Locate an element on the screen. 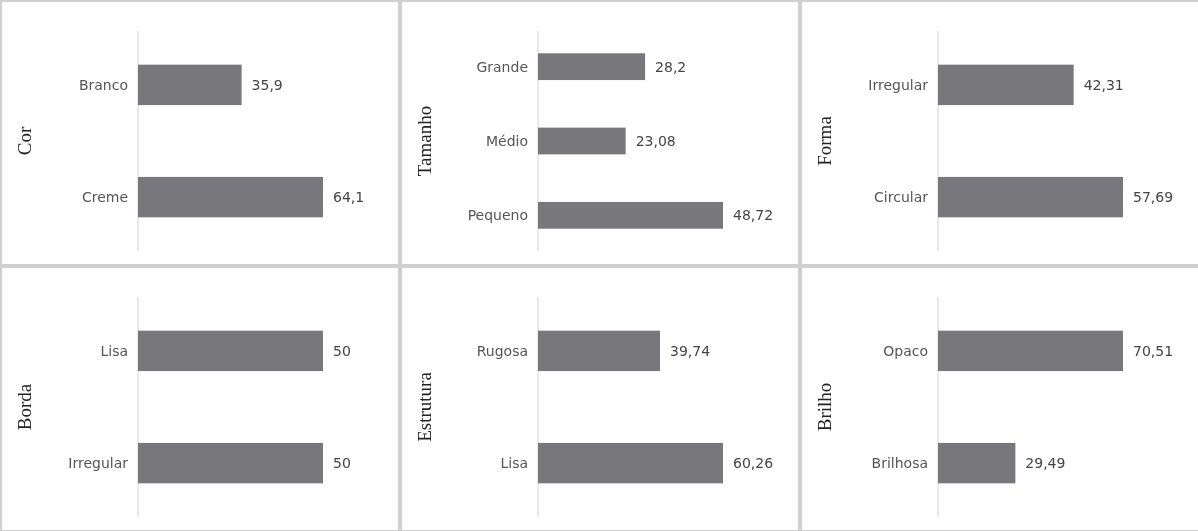 This screenshot has height=531, width=1198. data-label: 29,49 is located at coordinates (1045, 463).